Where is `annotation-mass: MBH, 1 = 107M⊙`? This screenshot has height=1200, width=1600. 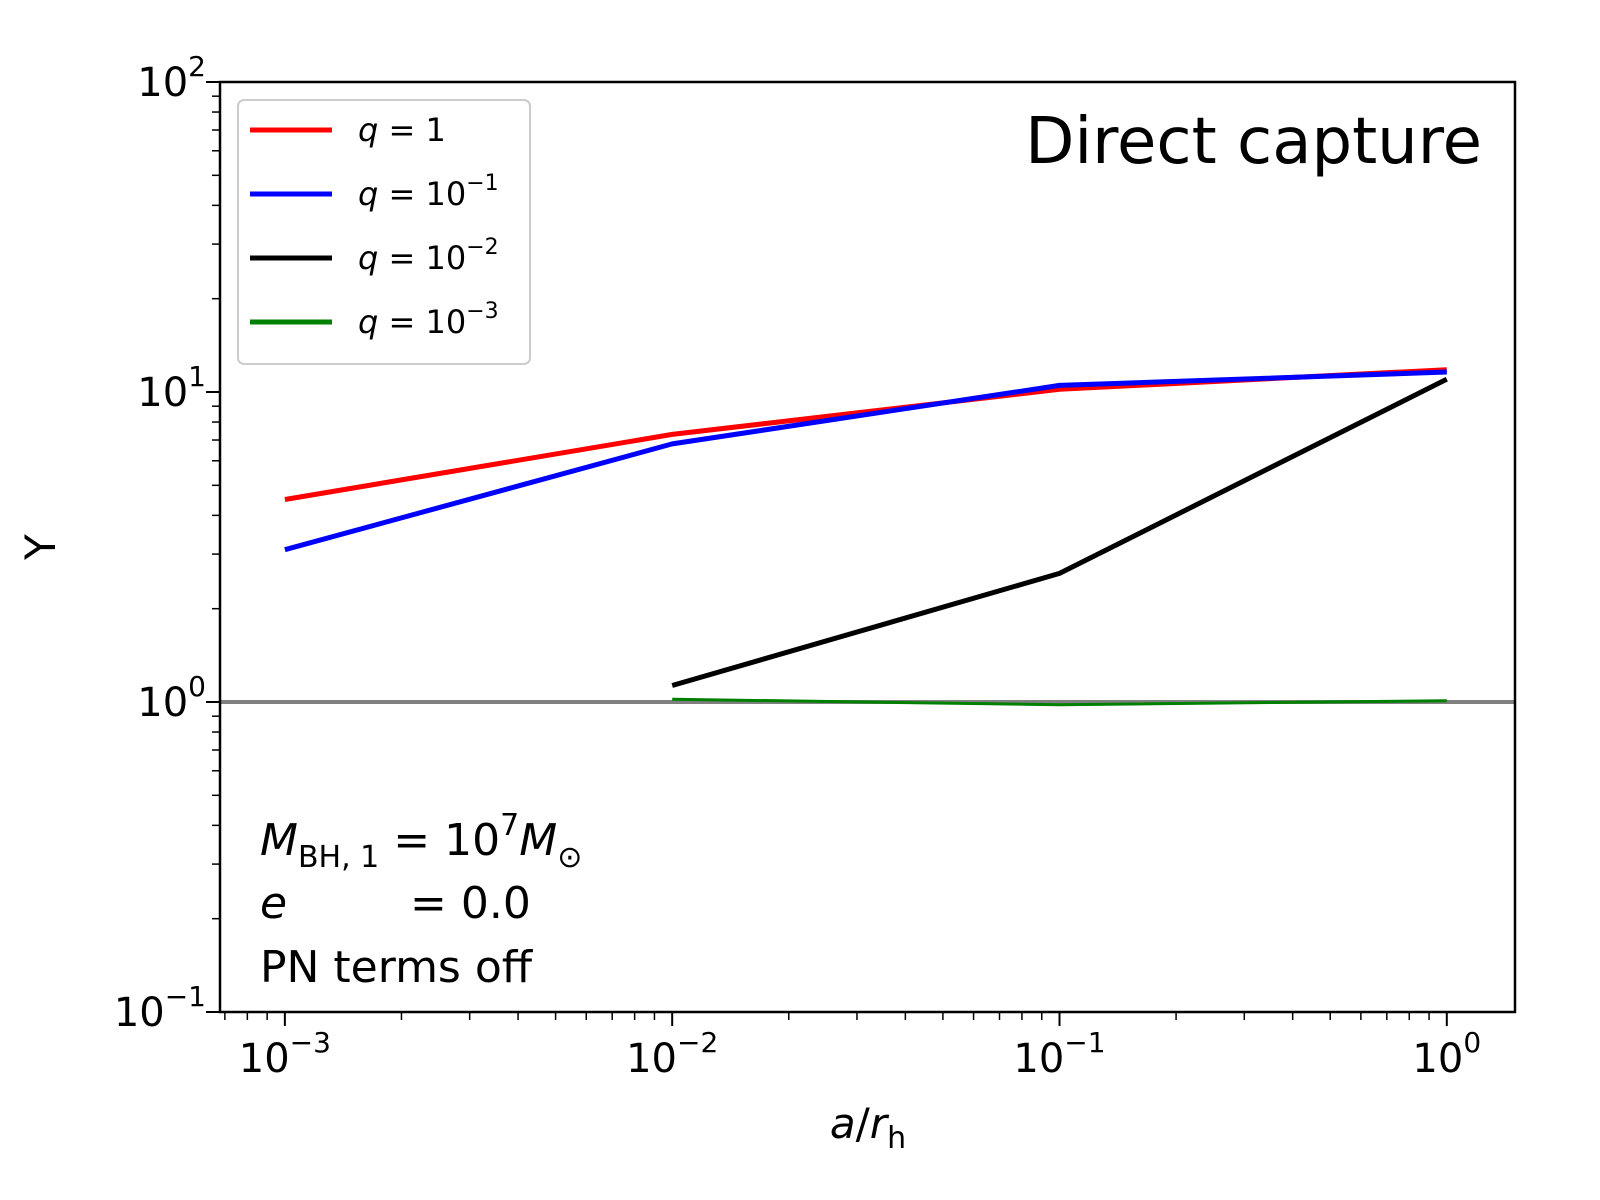 annotation-mass: MBH, 1 = 107M⊙ is located at coordinates (421, 841).